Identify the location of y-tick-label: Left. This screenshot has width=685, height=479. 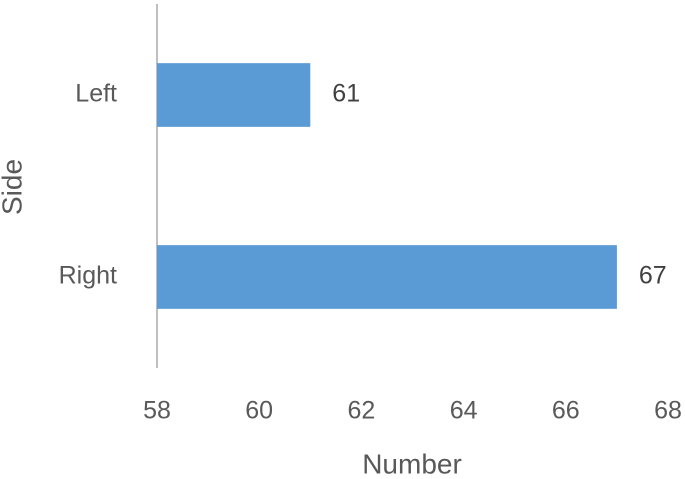
(96, 94).